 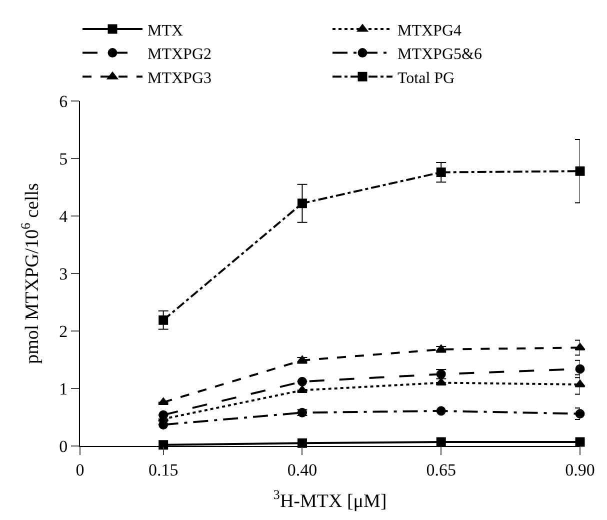 What do you see at coordinates (80, 470) in the screenshot?
I see `x-tick-label: 0` at bounding box center [80, 470].